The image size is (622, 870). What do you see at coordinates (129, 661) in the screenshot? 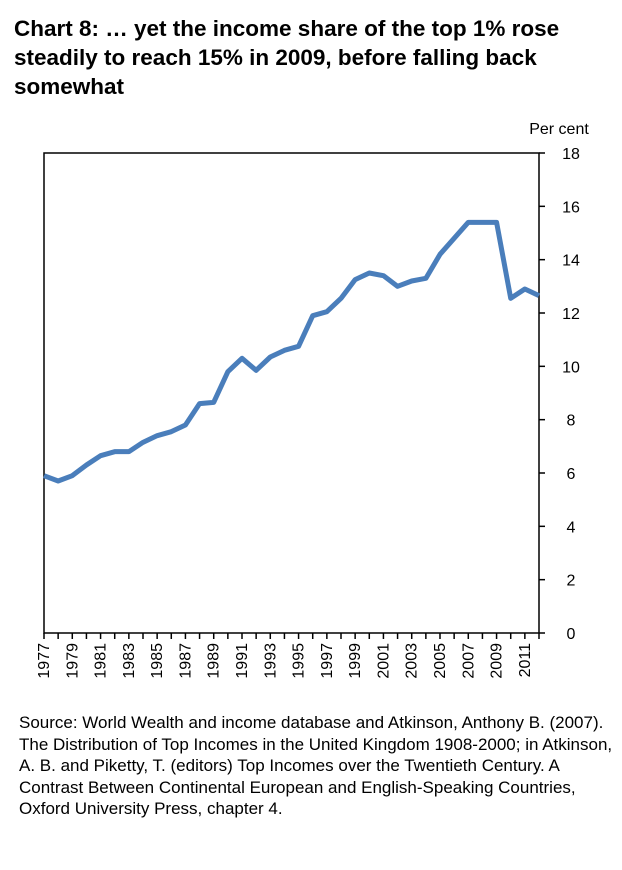
I see `x-tick-label: 1983` at bounding box center [129, 661].